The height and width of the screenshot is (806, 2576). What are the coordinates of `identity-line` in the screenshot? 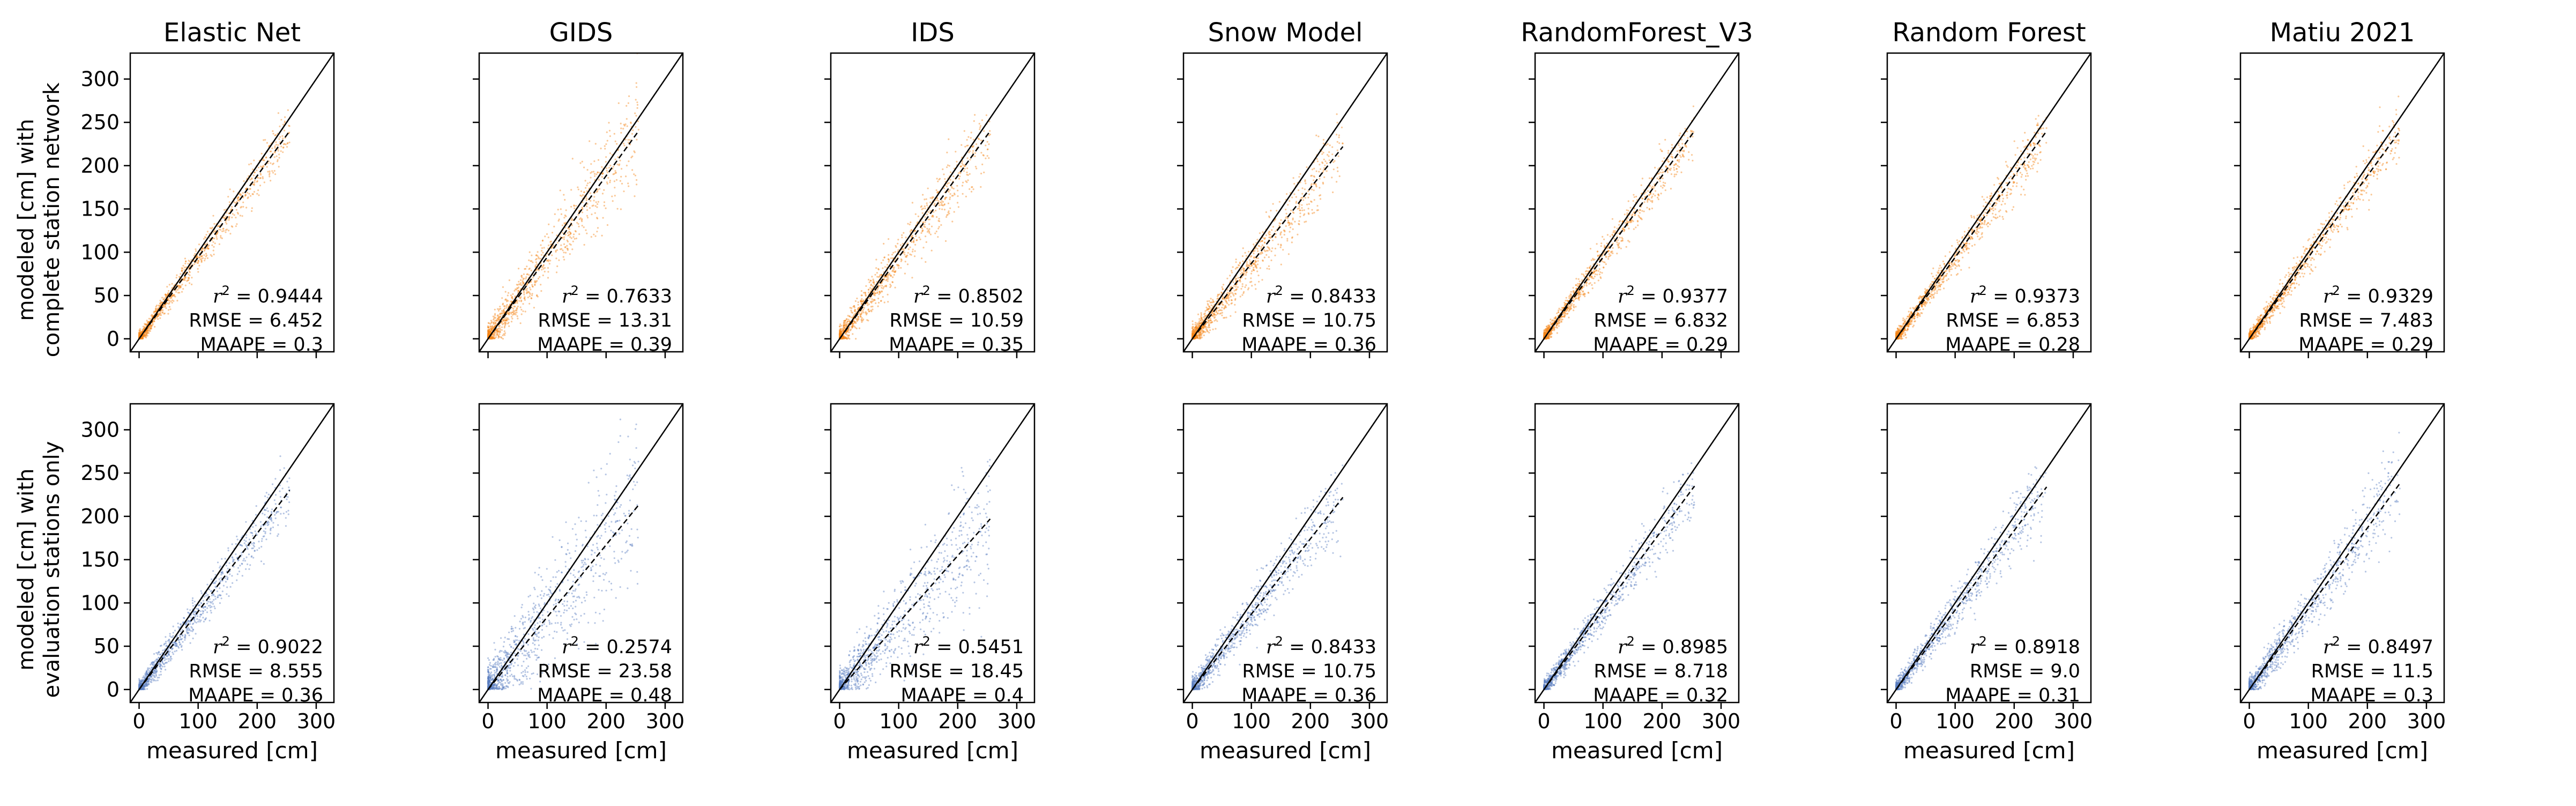 It's located at (1285, 202).